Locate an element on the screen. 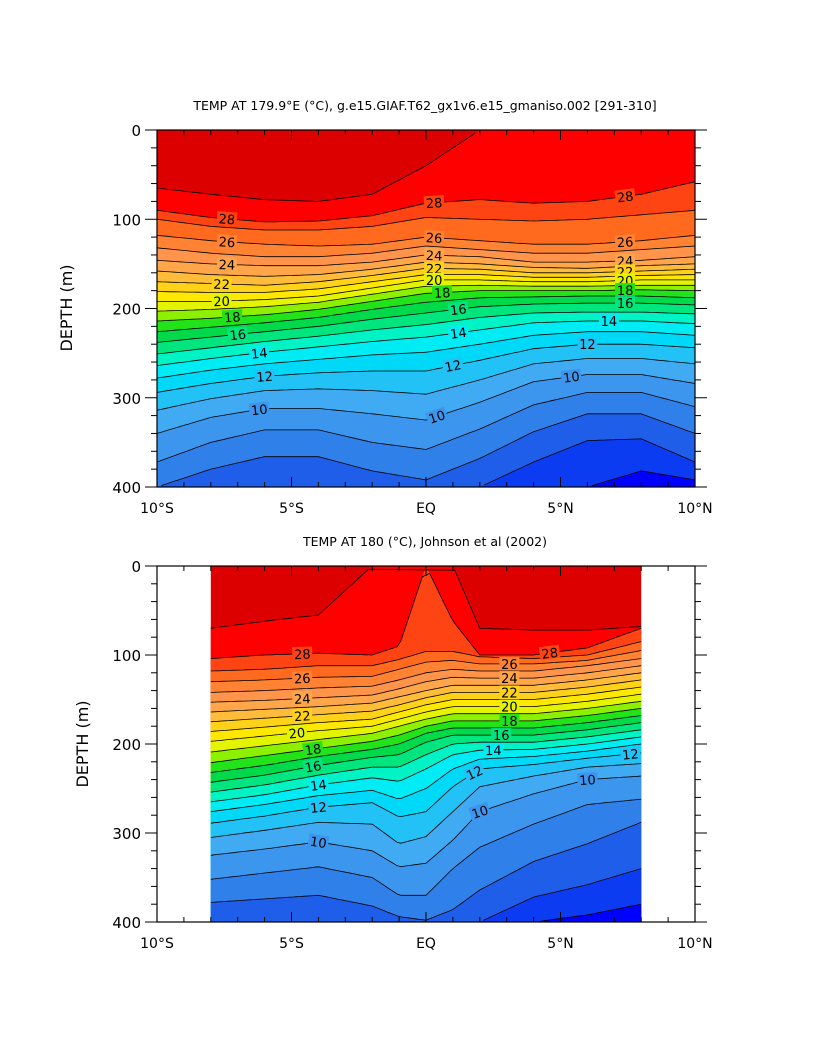 This screenshot has width=818, height=1055. contour-label: 10 is located at coordinates (437, 417).